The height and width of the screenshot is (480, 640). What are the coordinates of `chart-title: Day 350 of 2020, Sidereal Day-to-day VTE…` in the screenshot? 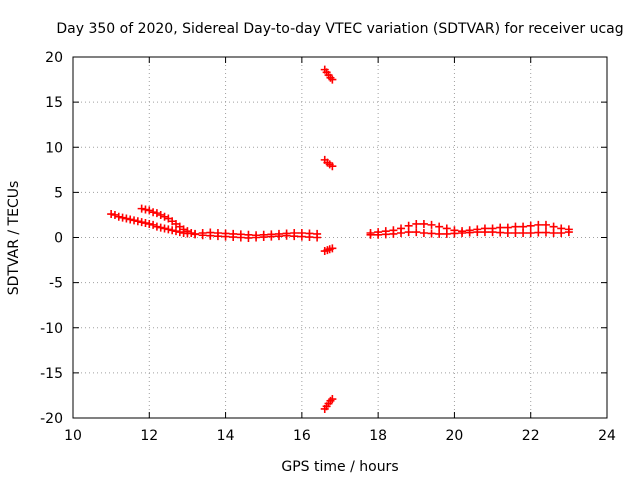 It's located at (339, 29).